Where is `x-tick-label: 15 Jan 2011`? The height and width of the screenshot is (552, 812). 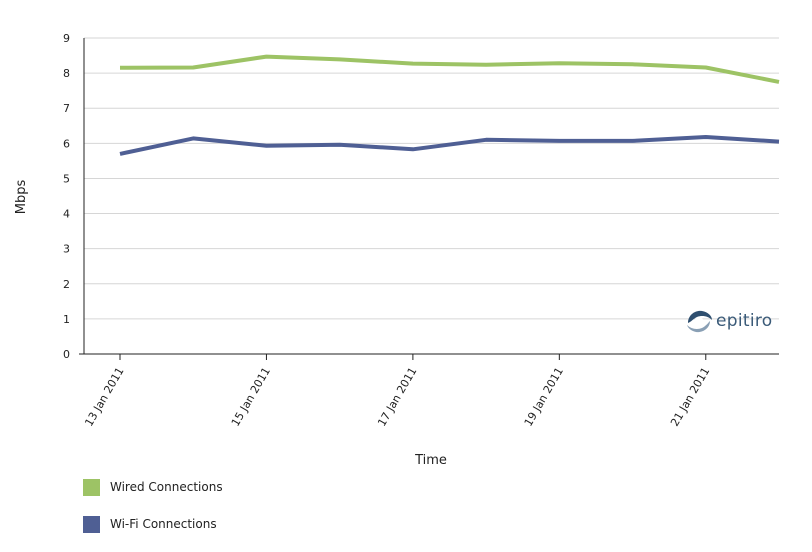 x-tick-label: 15 Jan 2011 is located at coordinates (251, 397).